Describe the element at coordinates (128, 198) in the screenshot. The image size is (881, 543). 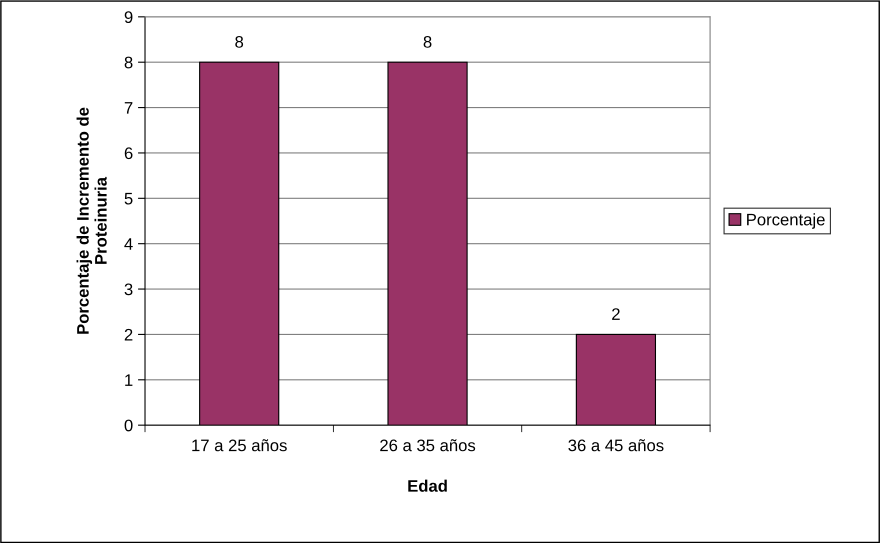
I see `y-tick-label: 5` at that location.